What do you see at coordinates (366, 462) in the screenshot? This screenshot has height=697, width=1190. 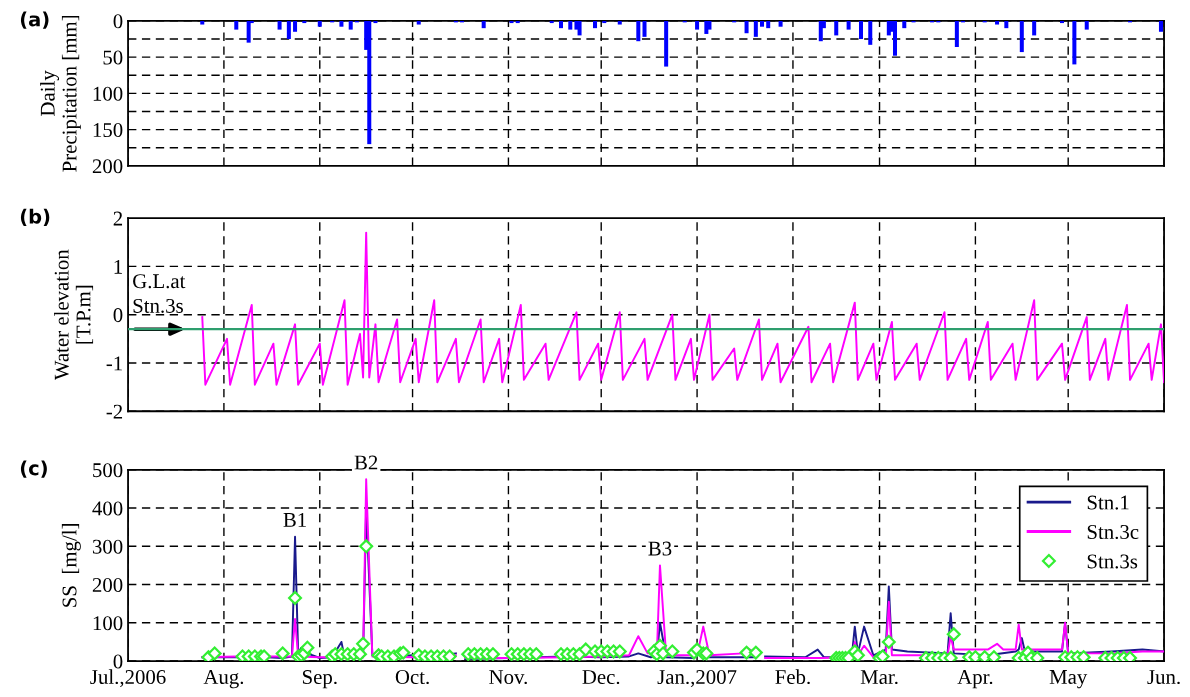 I see `annotation: B2` at bounding box center [366, 462].